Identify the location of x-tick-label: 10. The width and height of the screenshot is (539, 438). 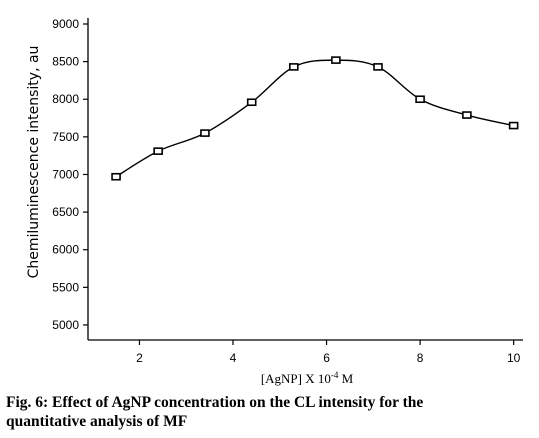
(514, 358).